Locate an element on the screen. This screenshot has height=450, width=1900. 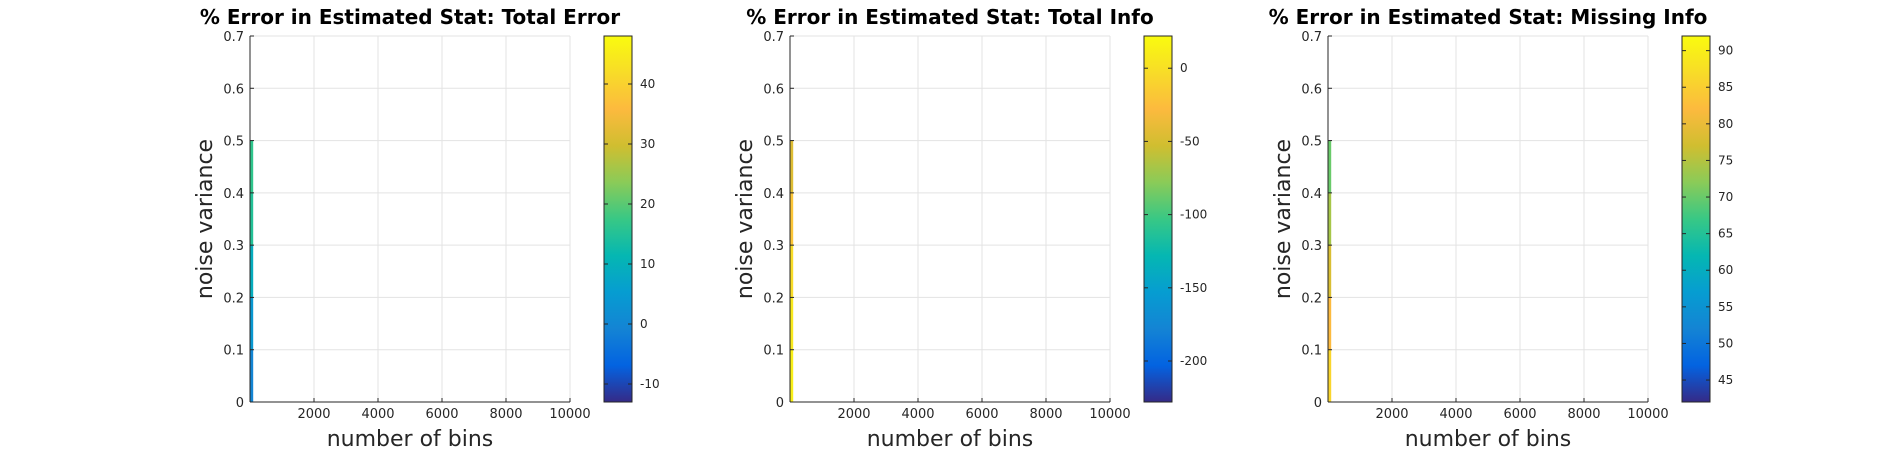
colorbar-tick-label: -10 is located at coordinates (650, 384).